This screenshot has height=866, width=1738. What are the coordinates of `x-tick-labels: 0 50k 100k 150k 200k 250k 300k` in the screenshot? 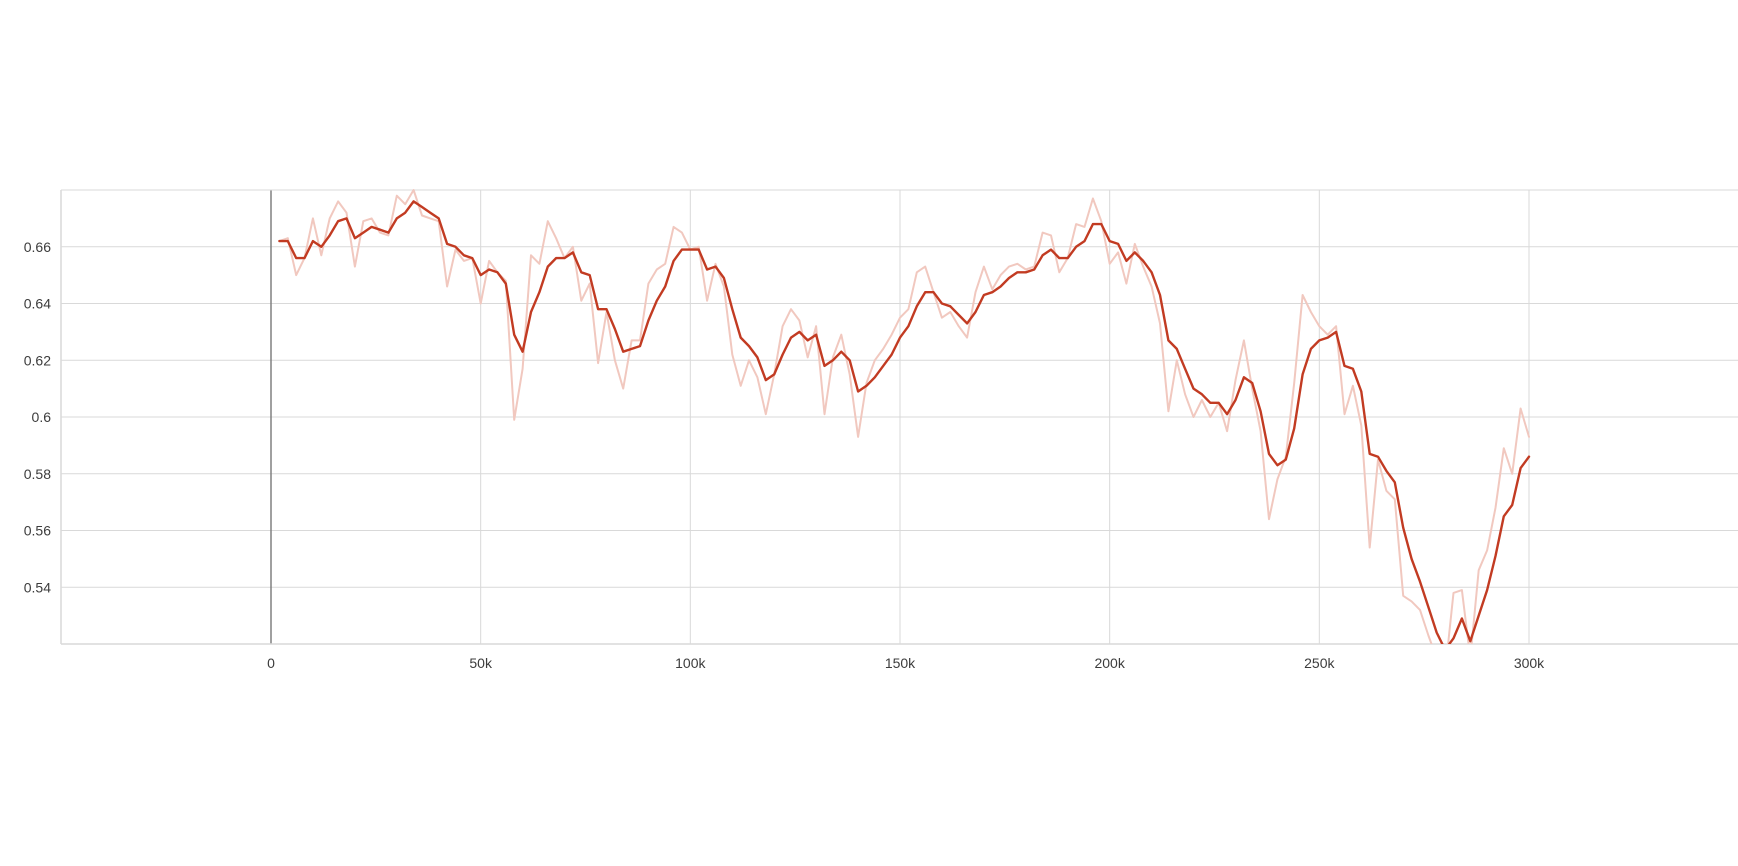 It's located at (906, 663).